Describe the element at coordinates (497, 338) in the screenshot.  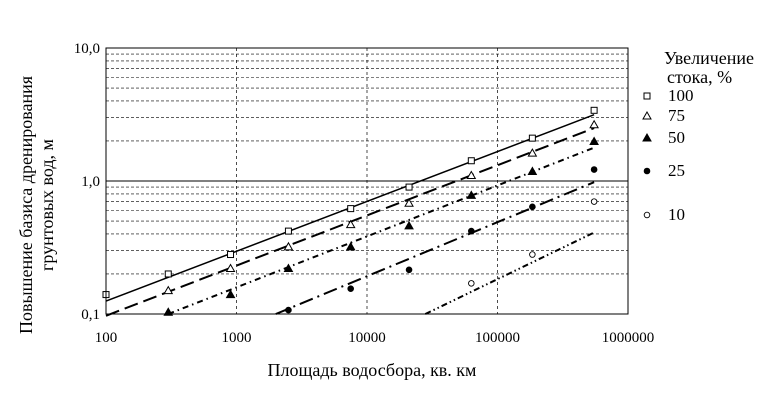
I see `x-tick-label: 100000` at that location.